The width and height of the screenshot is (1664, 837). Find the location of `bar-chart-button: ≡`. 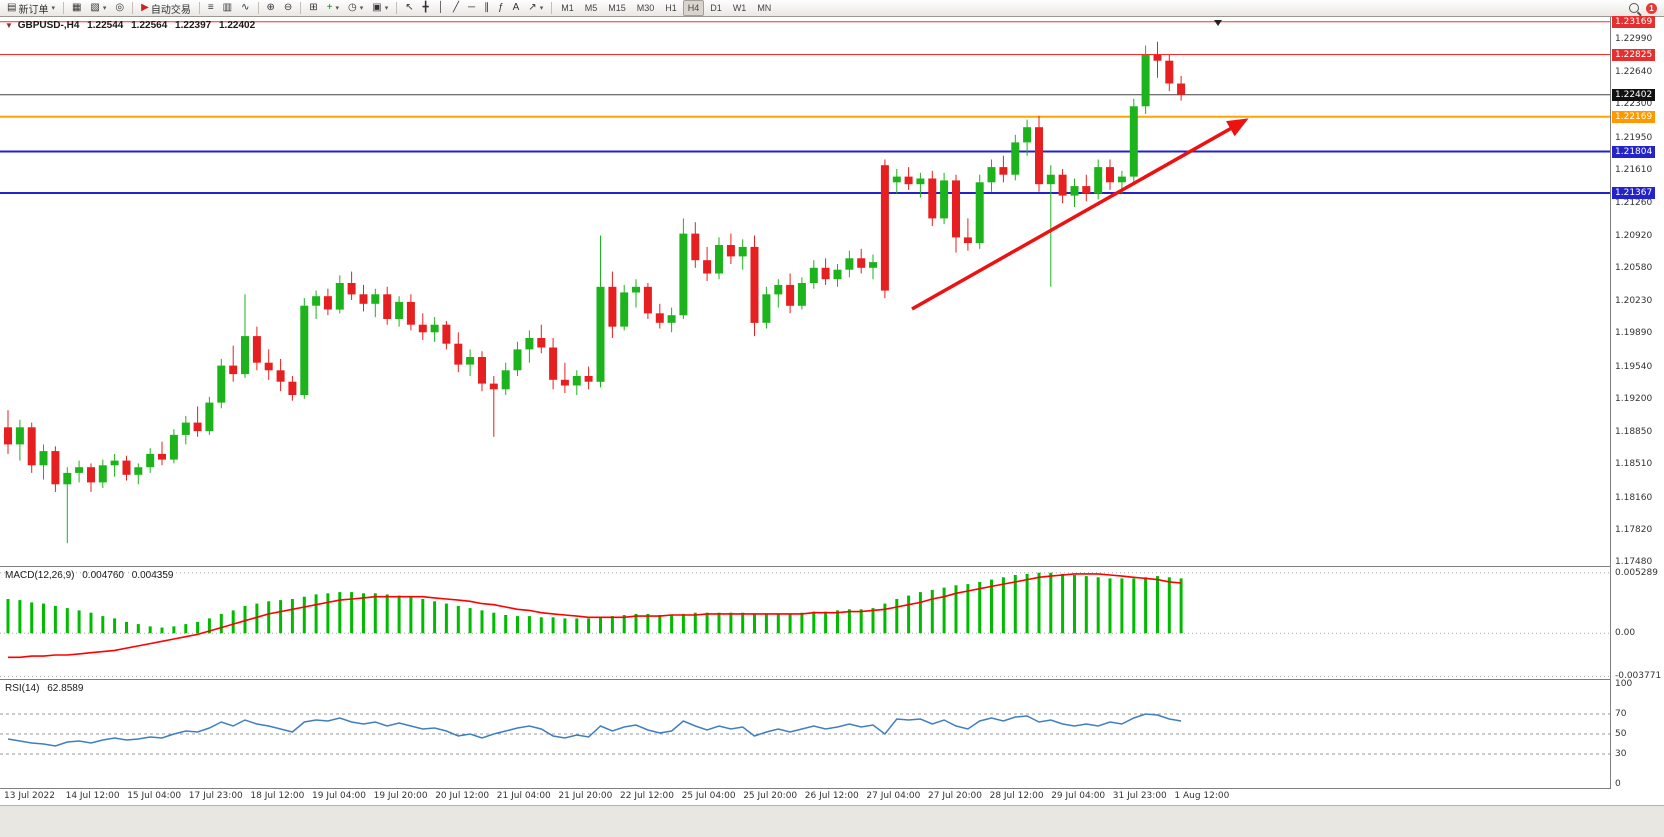

bar-chart-button: ≡ is located at coordinates (211, 8).